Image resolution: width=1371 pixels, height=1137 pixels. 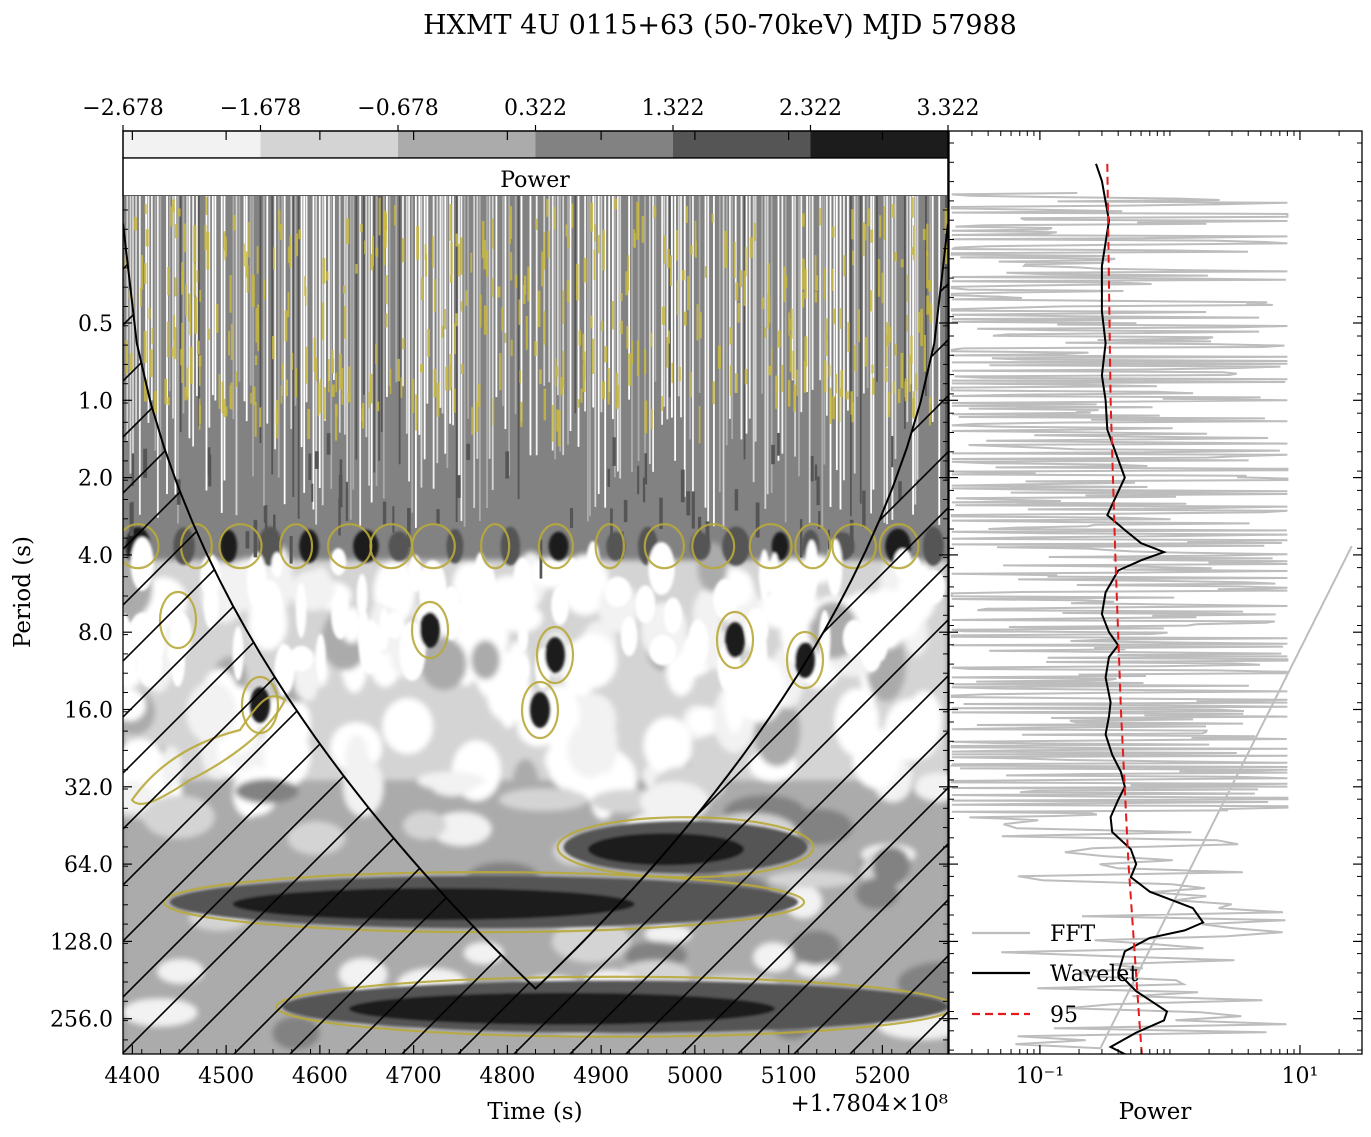 I want to click on y-tick-label: 256.0, so click(x=81, y=1020).